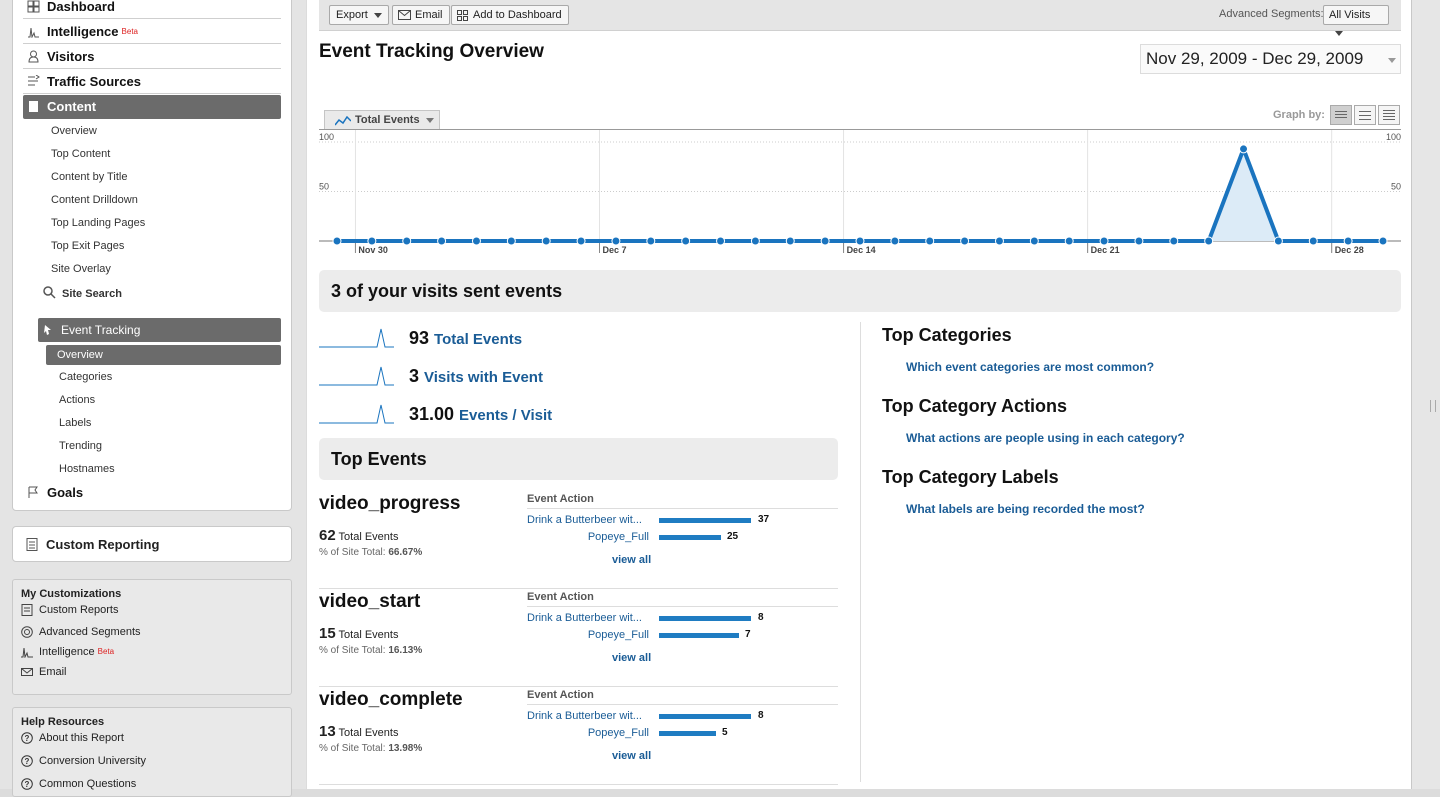  What do you see at coordinates (152, 107) in the screenshot?
I see `nav-content: Content` at bounding box center [152, 107].